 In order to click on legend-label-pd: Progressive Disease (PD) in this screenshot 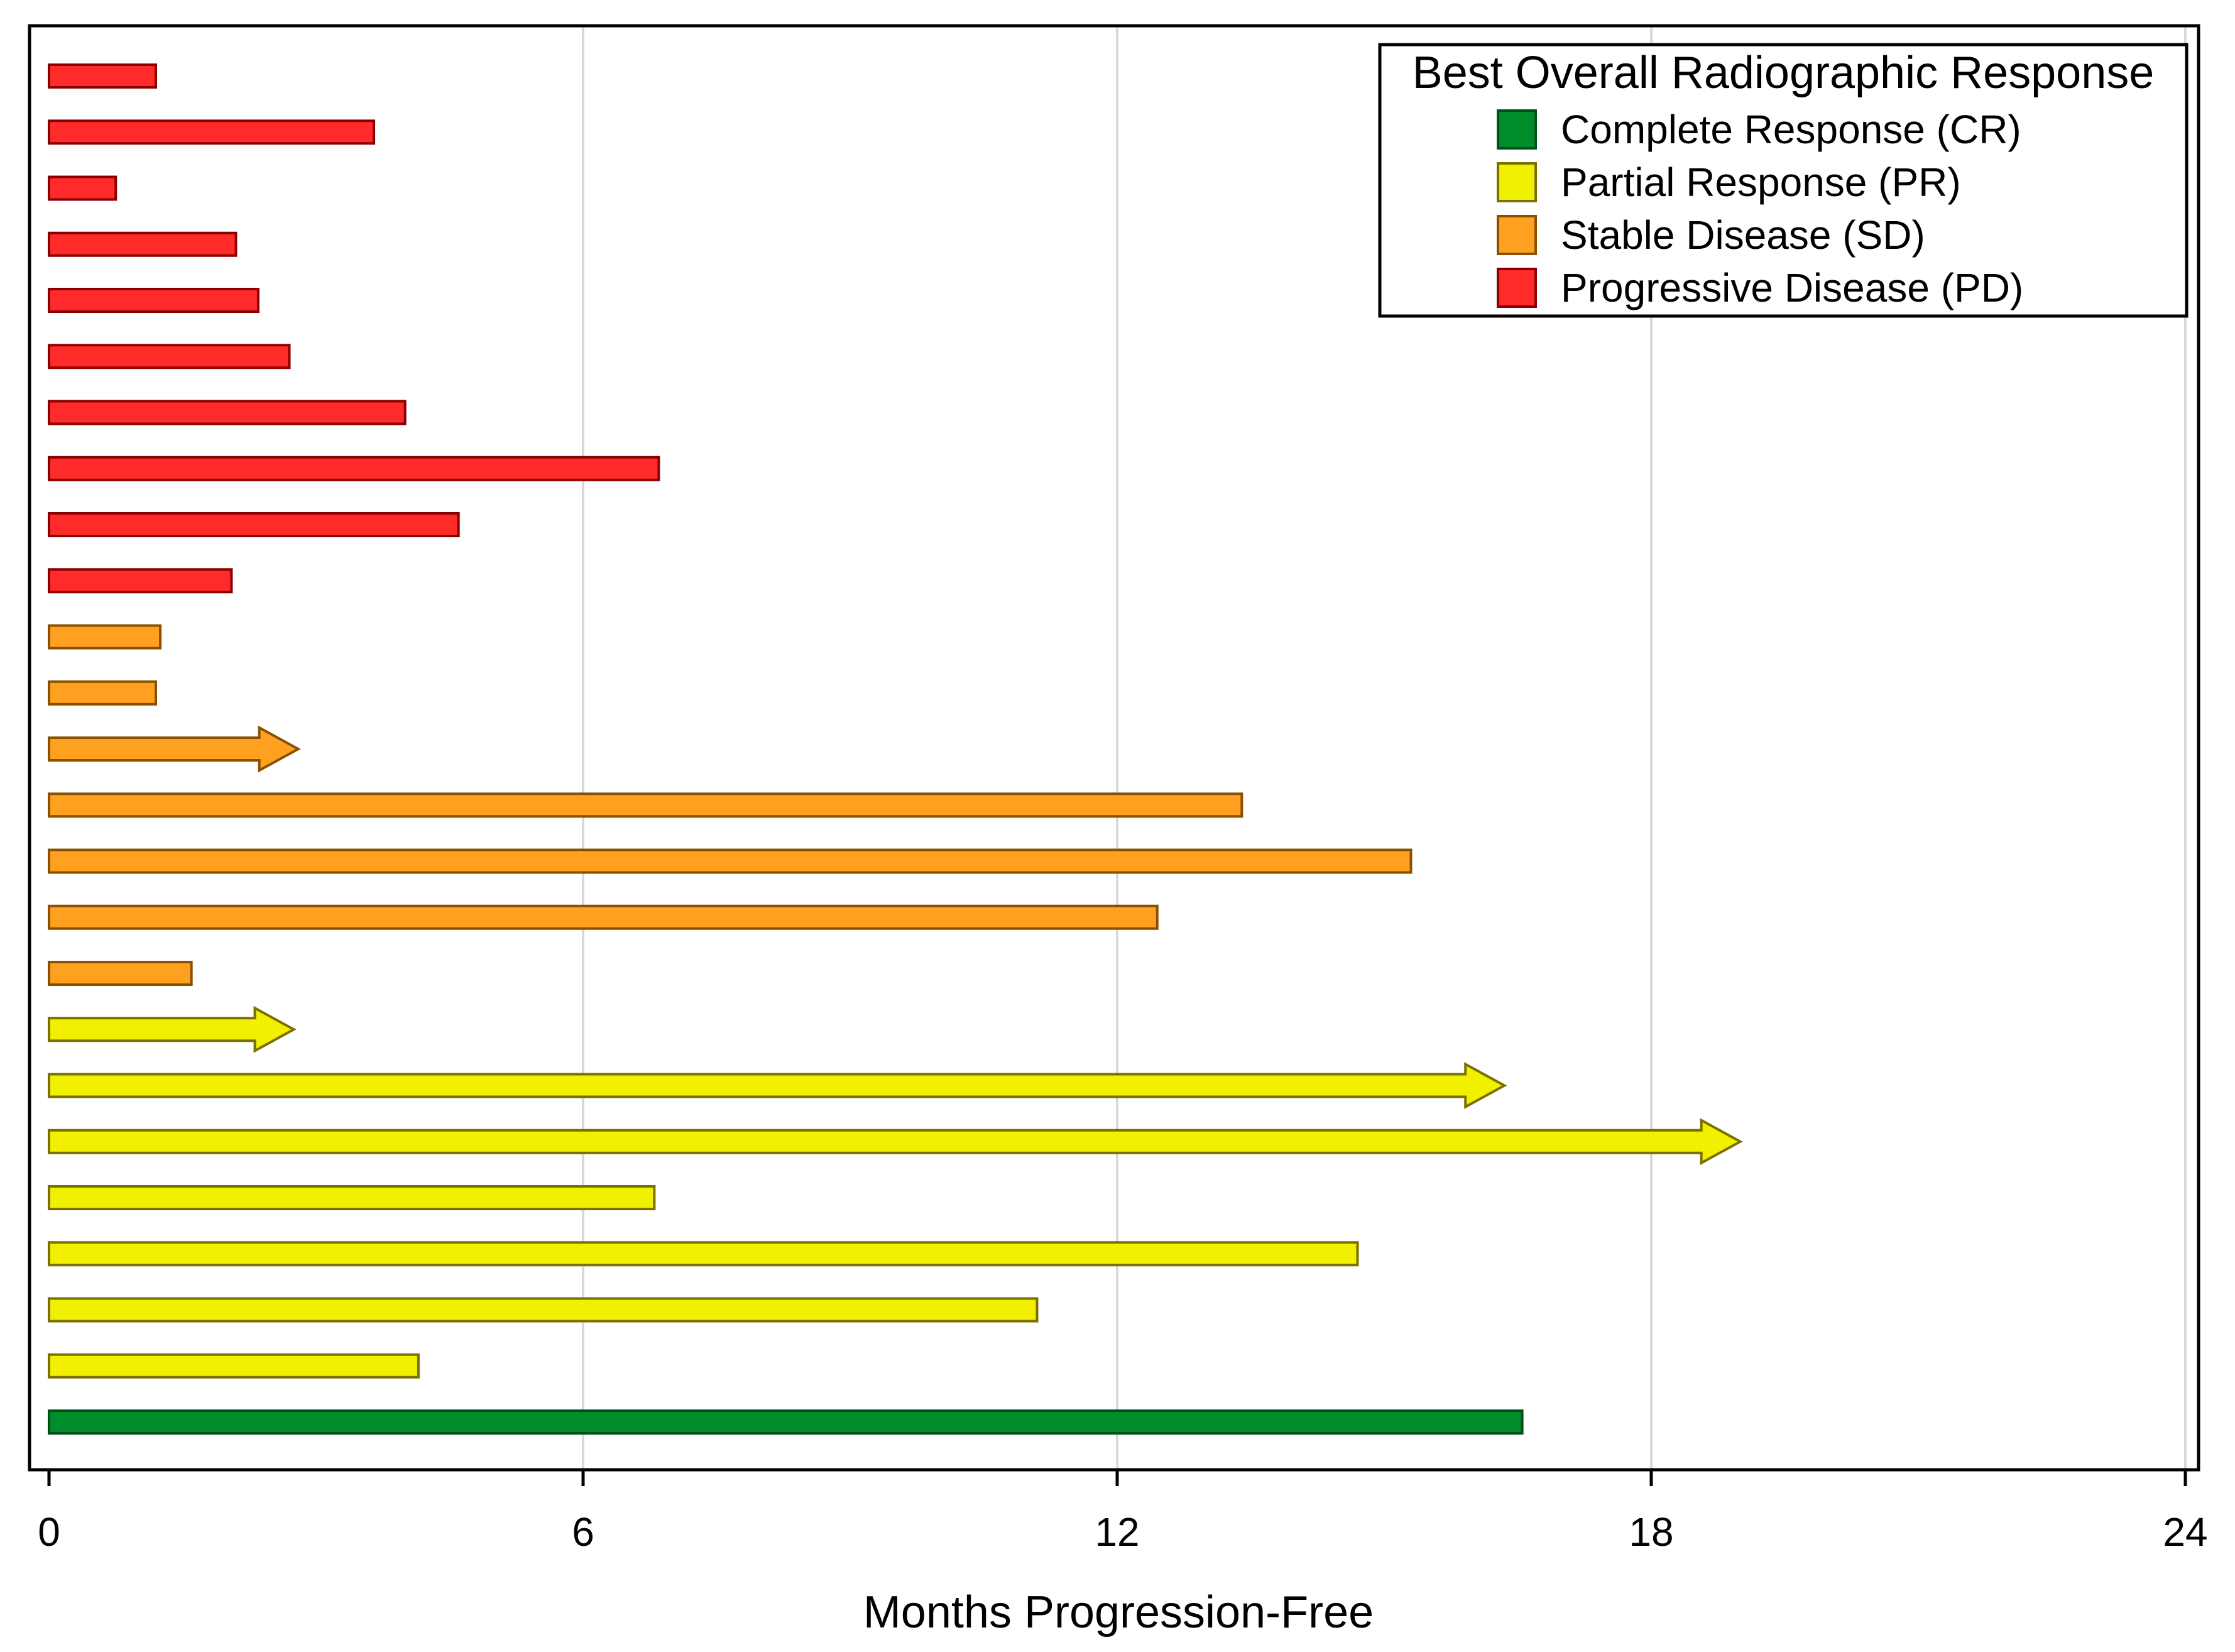, I will do `click(1792, 287)`.